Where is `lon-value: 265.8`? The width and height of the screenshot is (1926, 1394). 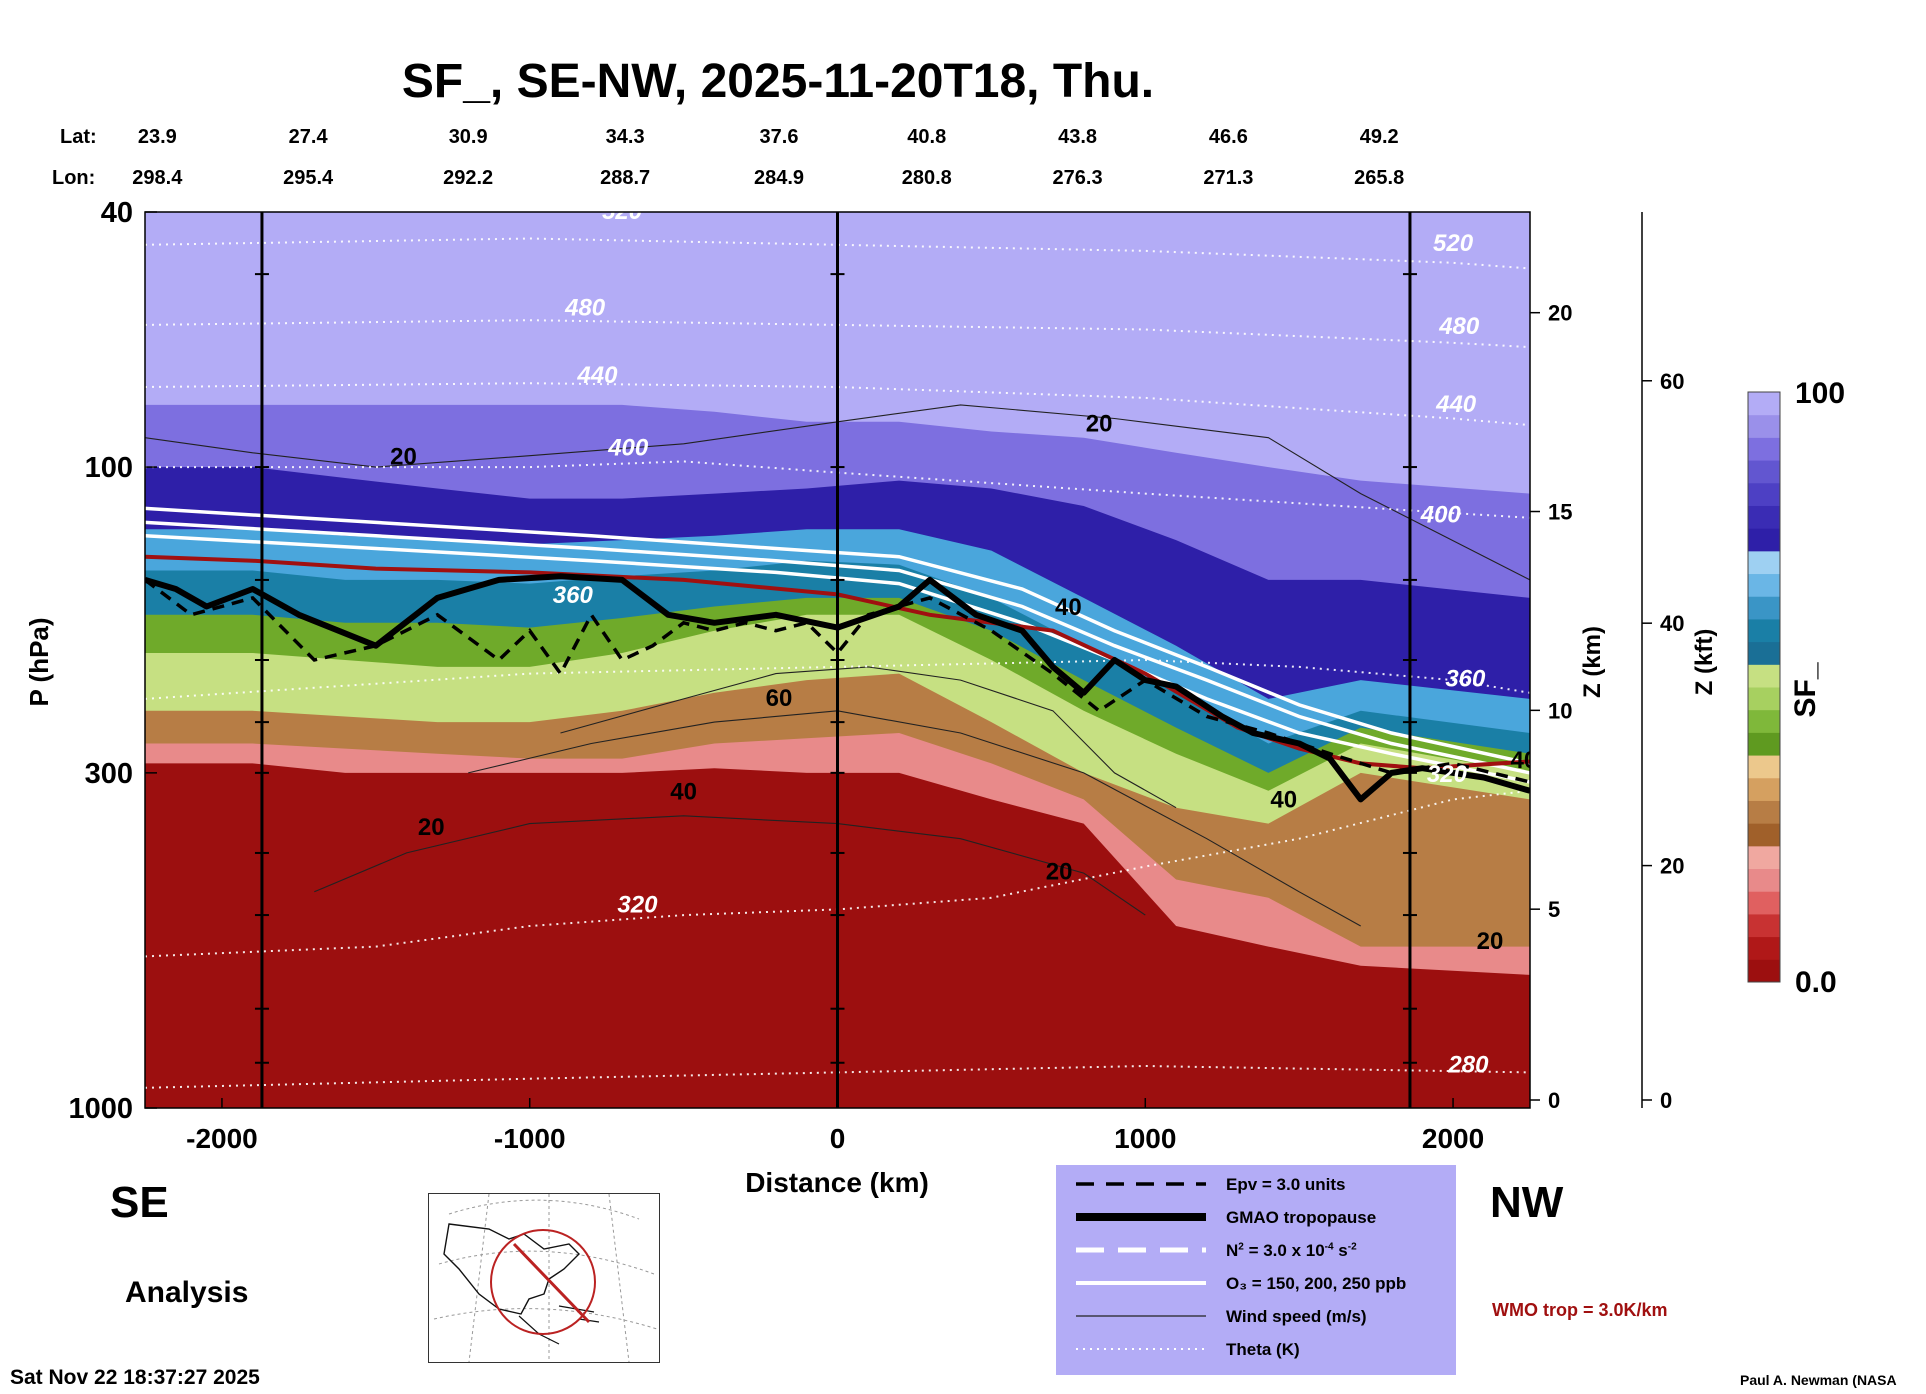 lon-value: 265.8 is located at coordinates (1379, 178).